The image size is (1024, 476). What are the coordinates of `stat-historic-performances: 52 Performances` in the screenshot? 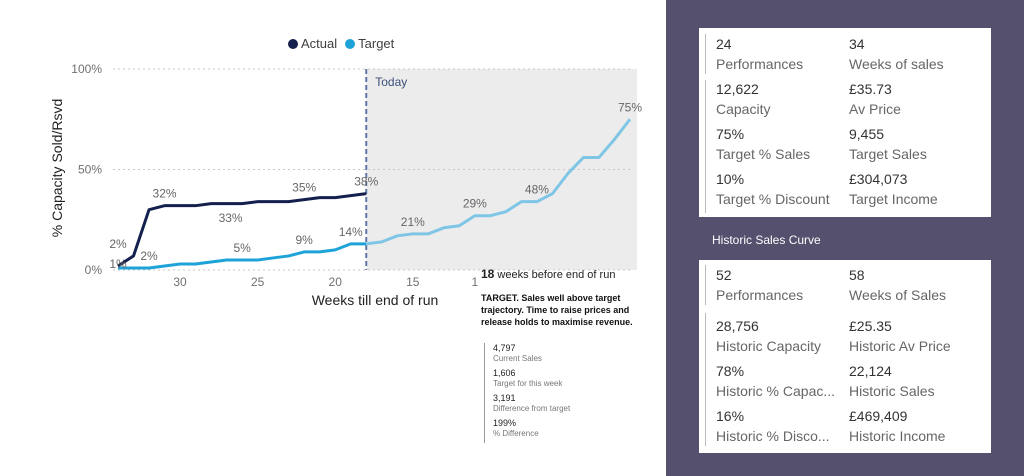 It's located at (760, 285).